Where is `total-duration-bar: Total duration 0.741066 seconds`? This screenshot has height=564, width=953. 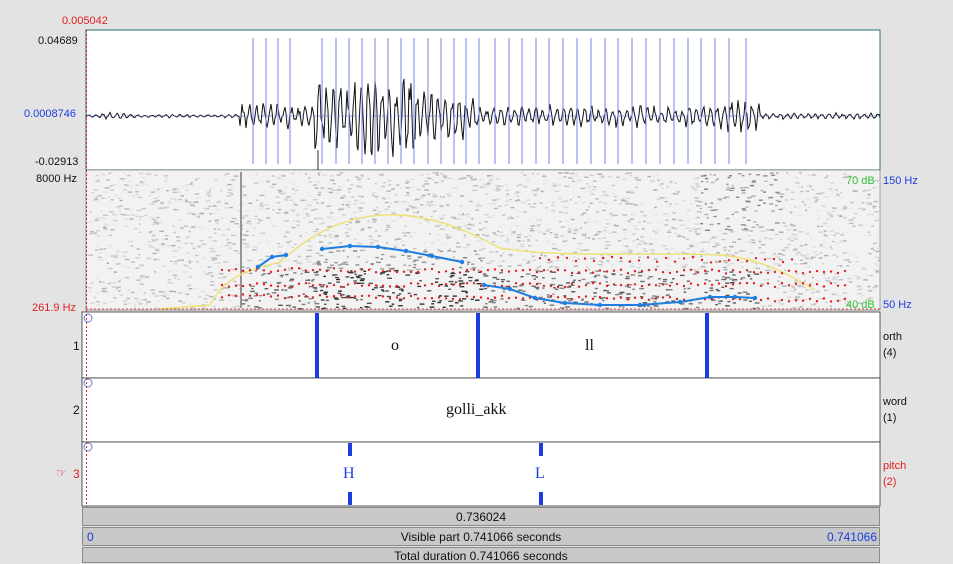
total-duration-bar: Total duration 0.741066 seconds is located at coordinates (481, 555).